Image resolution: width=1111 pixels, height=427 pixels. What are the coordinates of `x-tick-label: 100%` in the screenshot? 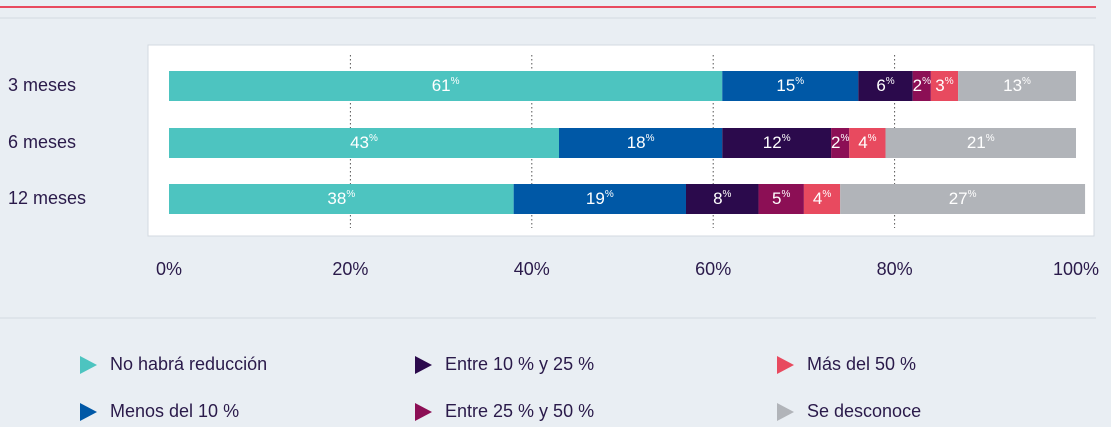 It's located at (1076, 269).